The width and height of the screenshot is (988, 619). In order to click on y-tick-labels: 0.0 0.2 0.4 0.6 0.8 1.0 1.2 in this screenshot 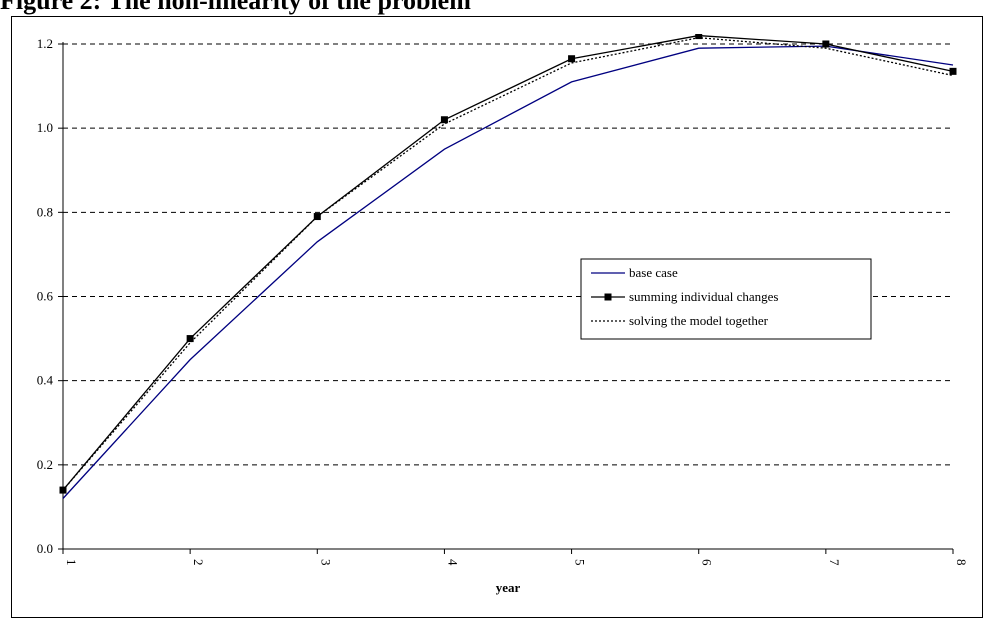, I will do `click(45, 296)`.